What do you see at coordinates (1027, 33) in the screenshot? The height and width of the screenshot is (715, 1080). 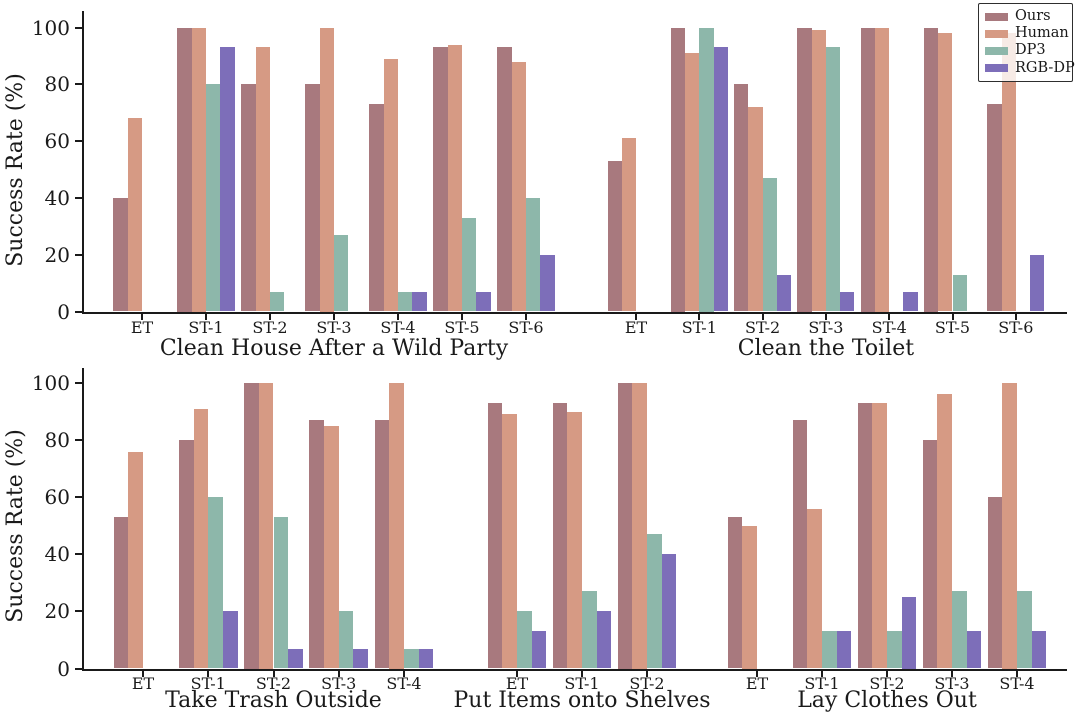 I see `legend-entry: Human` at bounding box center [1027, 33].